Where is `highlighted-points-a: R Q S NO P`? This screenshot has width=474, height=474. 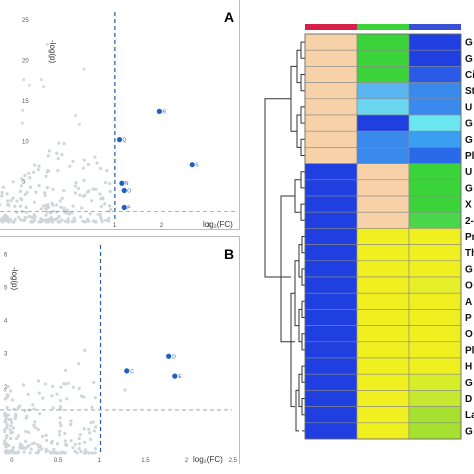 highlighted-points-a: R Q S NO P is located at coordinates (157, 159).